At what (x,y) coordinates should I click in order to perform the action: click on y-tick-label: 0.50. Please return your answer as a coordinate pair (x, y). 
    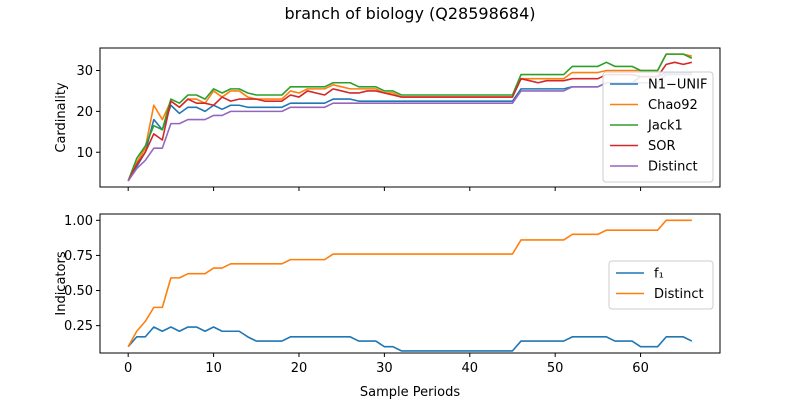
    Looking at the image, I should click on (78, 291).